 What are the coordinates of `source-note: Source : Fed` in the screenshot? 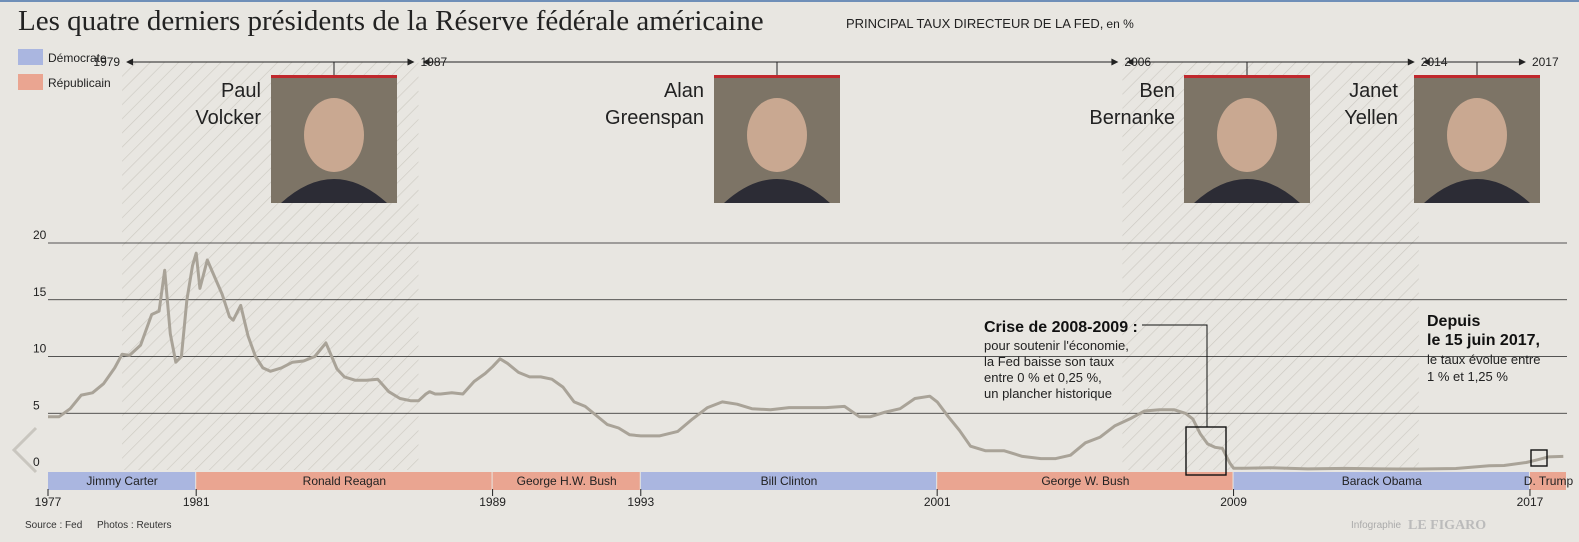 It's located at (53, 525).